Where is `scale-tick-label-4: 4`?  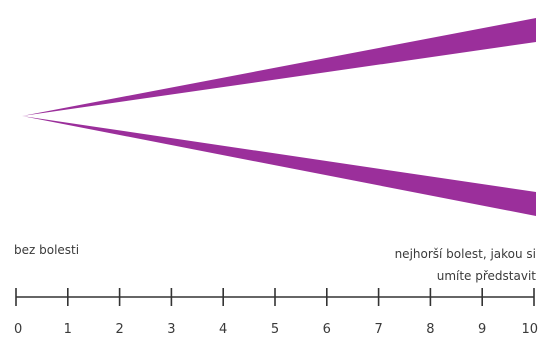
scale-tick-label-4: 4 is located at coordinates (223, 329).